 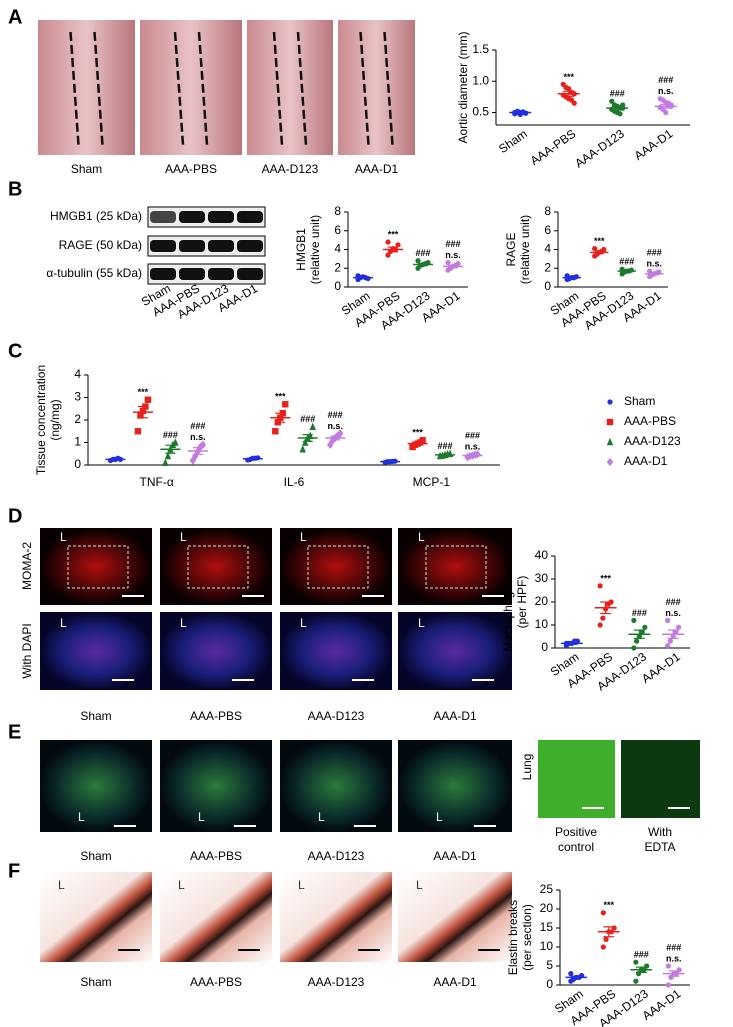 What do you see at coordinates (480, 49) in the screenshot?
I see `y-tick-label: 1.5` at bounding box center [480, 49].